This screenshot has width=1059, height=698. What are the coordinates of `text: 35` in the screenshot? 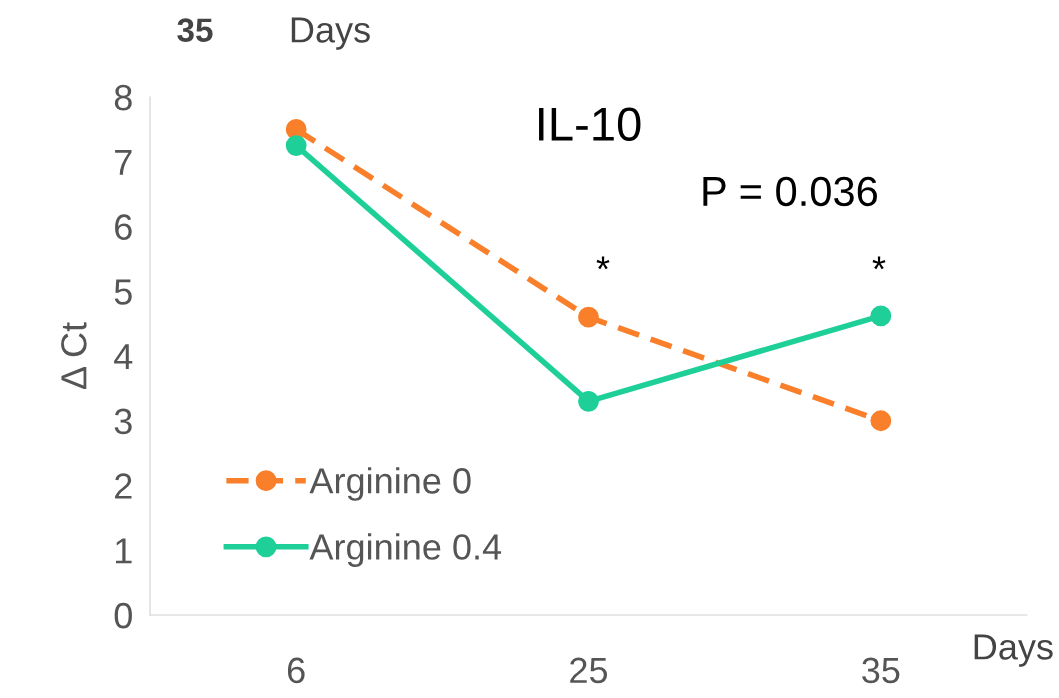 It's located at (195, 30).